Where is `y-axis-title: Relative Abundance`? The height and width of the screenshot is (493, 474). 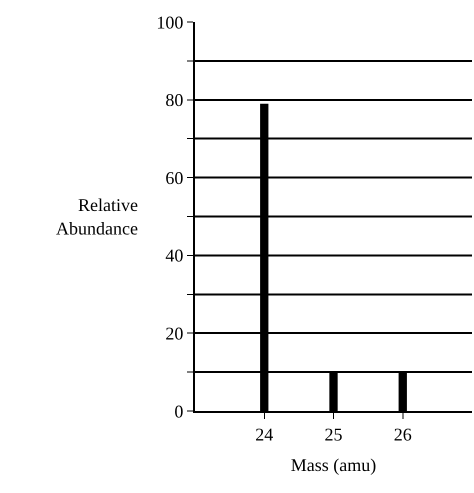
y-axis-title: Relative Abundance is located at coordinates (97, 216).